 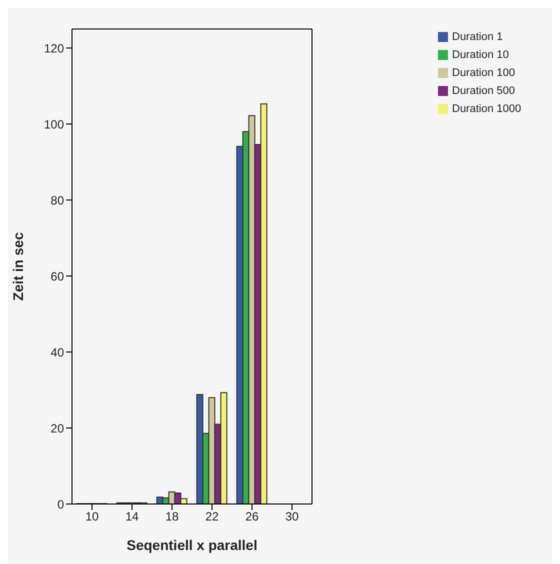 What do you see at coordinates (132, 517) in the screenshot?
I see `x-tick-label: 14` at bounding box center [132, 517].